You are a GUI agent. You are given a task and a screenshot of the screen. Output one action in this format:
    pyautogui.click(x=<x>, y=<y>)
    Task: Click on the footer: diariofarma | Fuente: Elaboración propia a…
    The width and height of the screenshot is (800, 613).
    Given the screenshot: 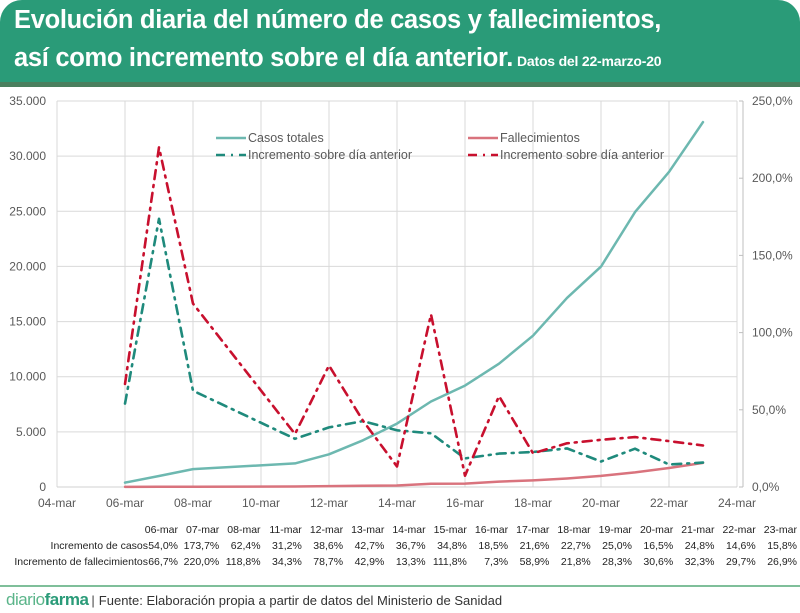 What is the action you would take?
    pyautogui.click(x=254, y=600)
    